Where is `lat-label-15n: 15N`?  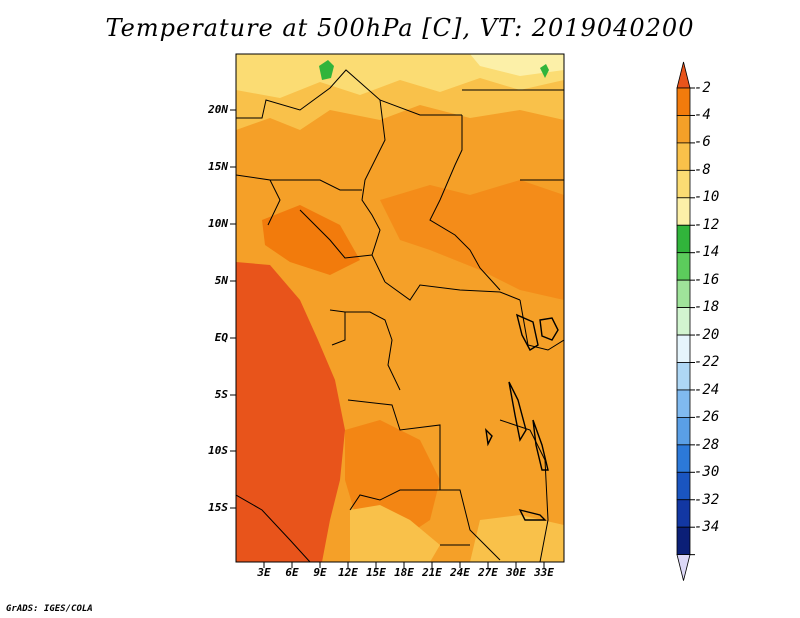 lat-label-15n: 15N is located at coordinates (218, 166).